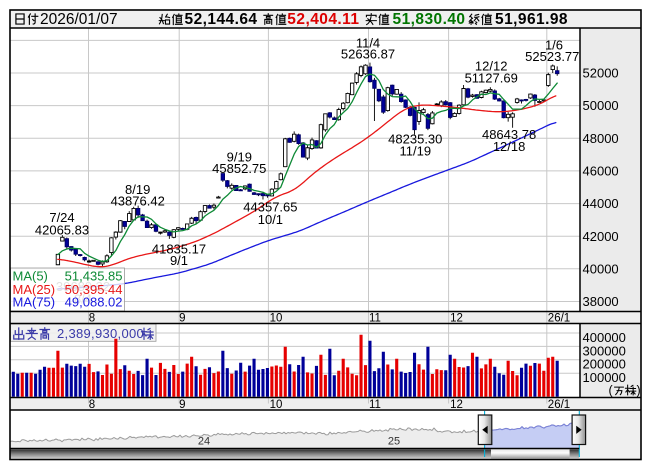 The width and height of the screenshot is (653, 470). What do you see at coordinates (416, 150) in the screenshot?
I see `svg-text: 11/19` at bounding box center [416, 150].